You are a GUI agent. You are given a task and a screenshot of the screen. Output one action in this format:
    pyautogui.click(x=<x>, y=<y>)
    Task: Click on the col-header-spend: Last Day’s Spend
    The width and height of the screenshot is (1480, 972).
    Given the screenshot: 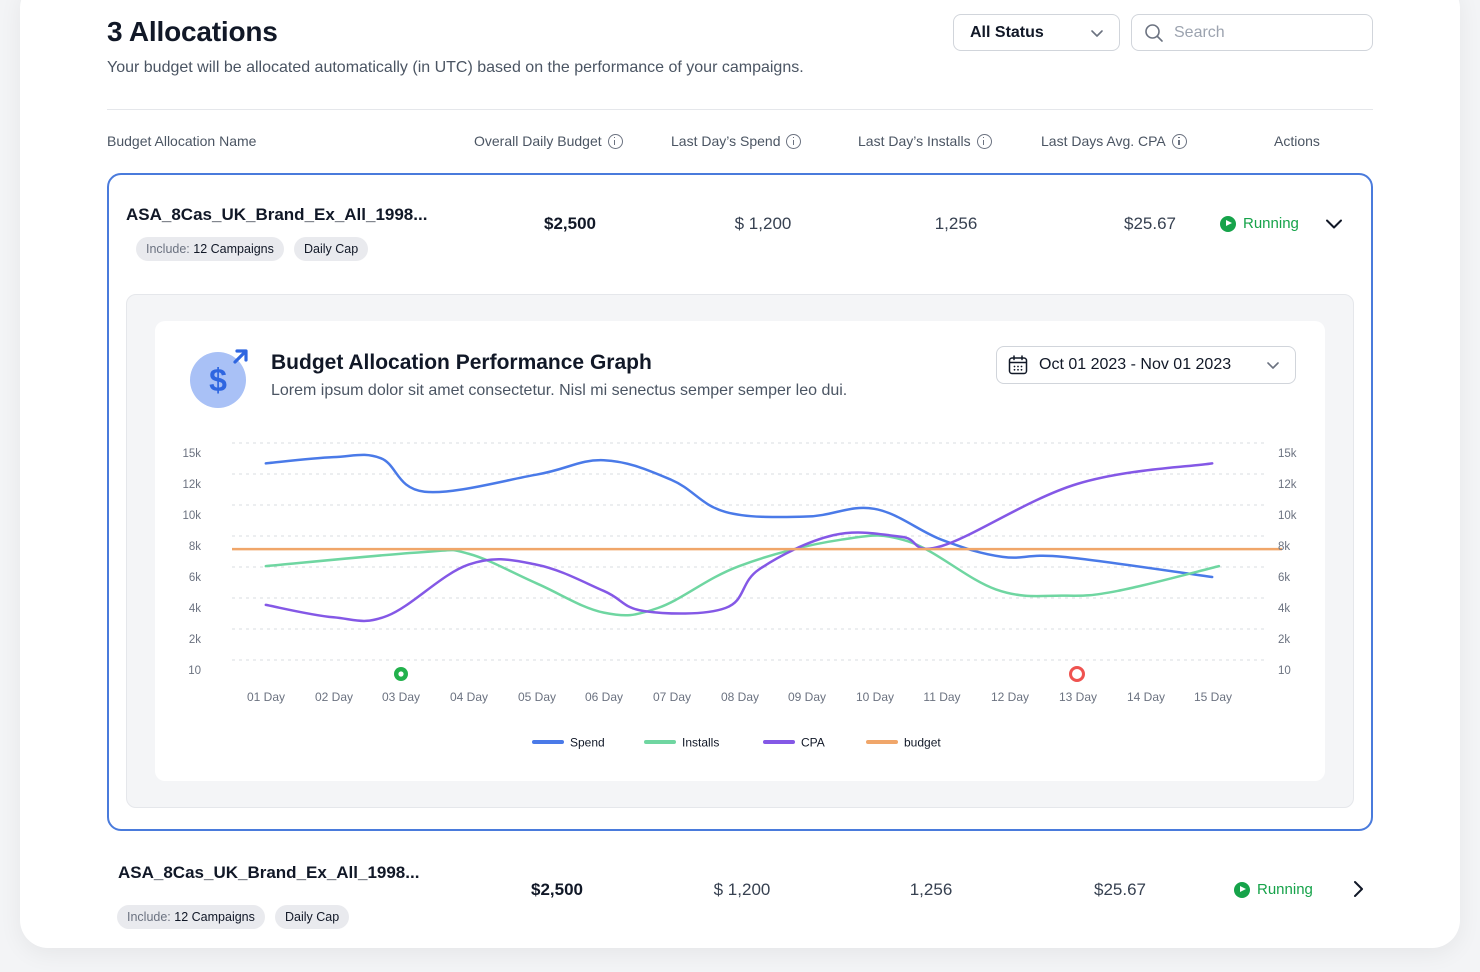 What is the action you would take?
    pyautogui.click(x=736, y=141)
    